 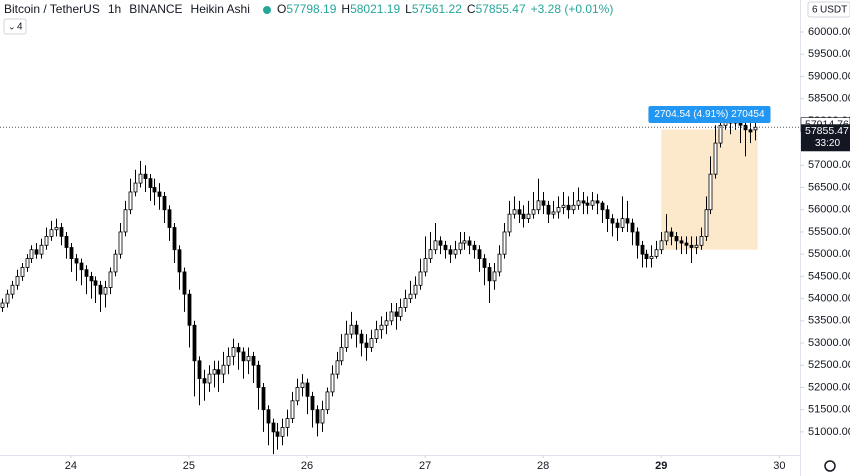 I want to click on visibility-icon, so click(x=267, y=10).